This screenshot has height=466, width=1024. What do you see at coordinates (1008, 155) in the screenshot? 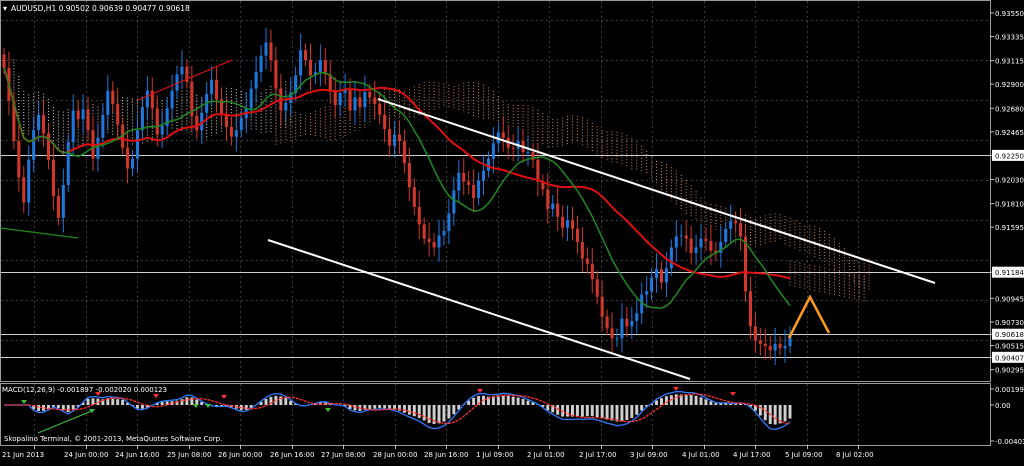
I see `price-label-box` at bounding box center [1008, 155].